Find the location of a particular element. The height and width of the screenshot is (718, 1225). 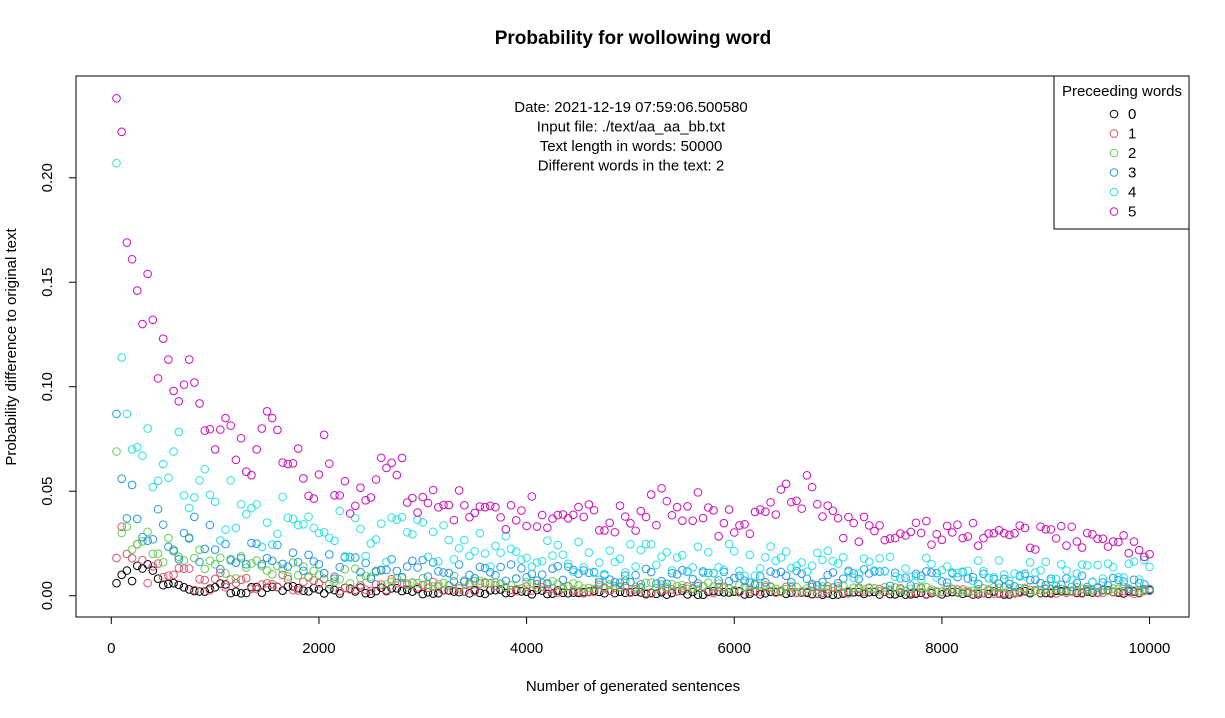

chart-title: Probability for wollowing word is located at coordinates (633, 38).